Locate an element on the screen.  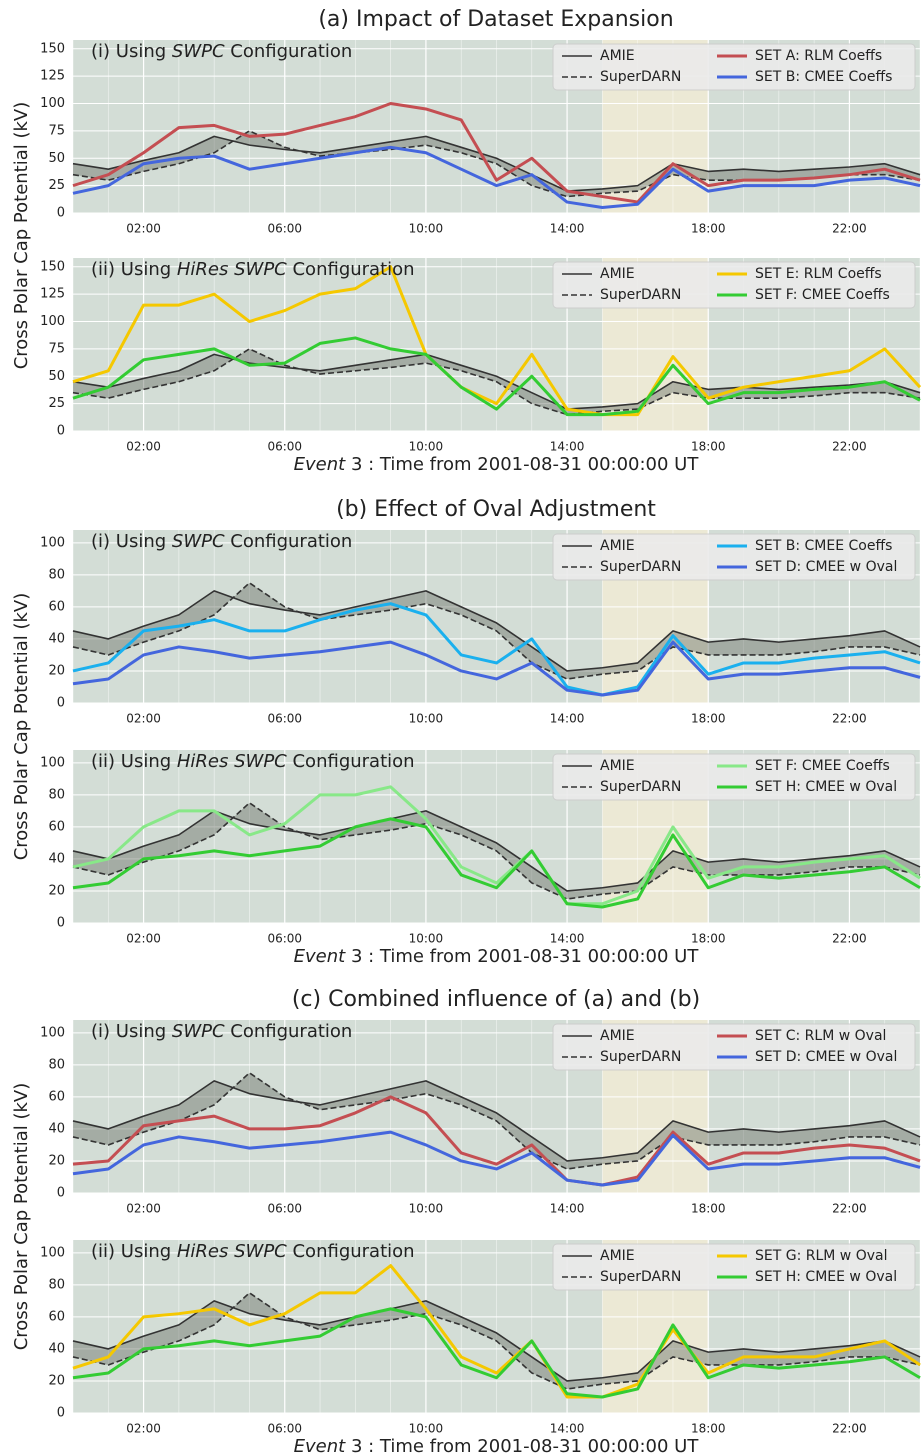
legend-label: SET E: RLM Coeffs is located at coordinates (818, 274).